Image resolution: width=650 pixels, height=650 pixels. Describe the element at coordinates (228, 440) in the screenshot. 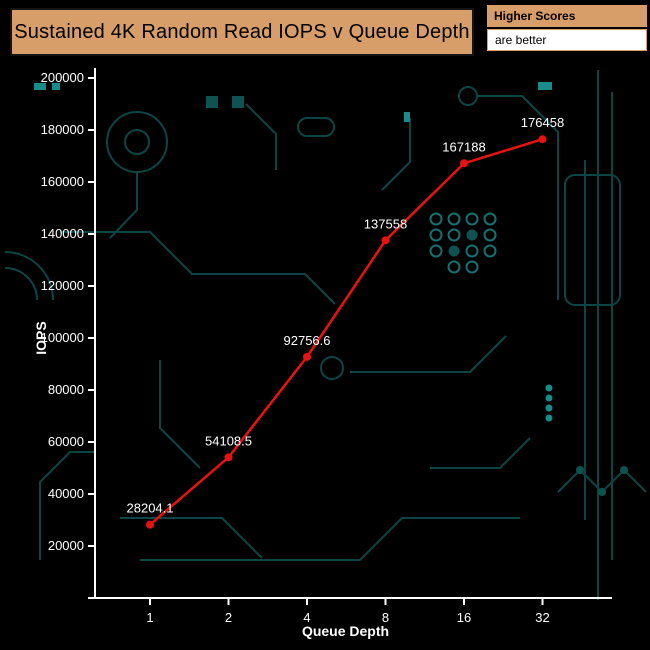

I see `data-point-label: 54108.5` at that location.